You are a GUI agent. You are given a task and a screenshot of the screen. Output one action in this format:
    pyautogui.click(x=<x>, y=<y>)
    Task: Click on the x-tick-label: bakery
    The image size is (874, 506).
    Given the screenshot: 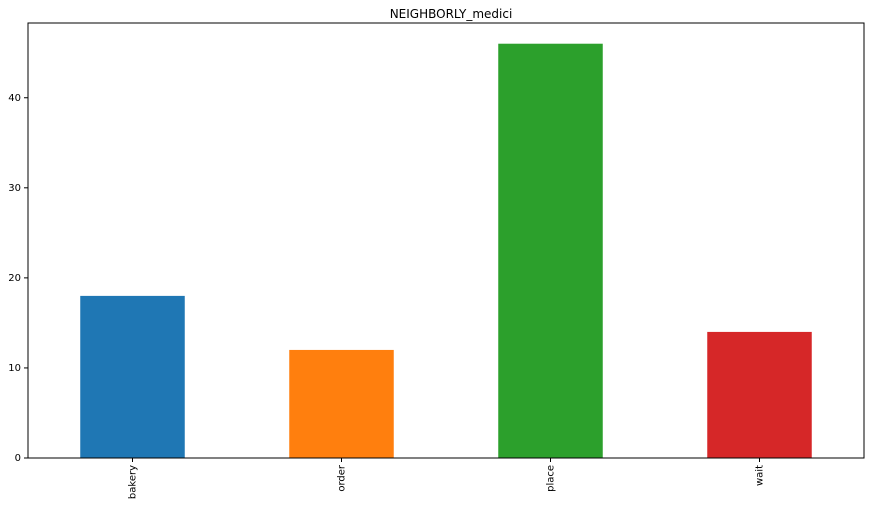 What is the action you would take?
    pyautogui.click(x=133, y=482)
    